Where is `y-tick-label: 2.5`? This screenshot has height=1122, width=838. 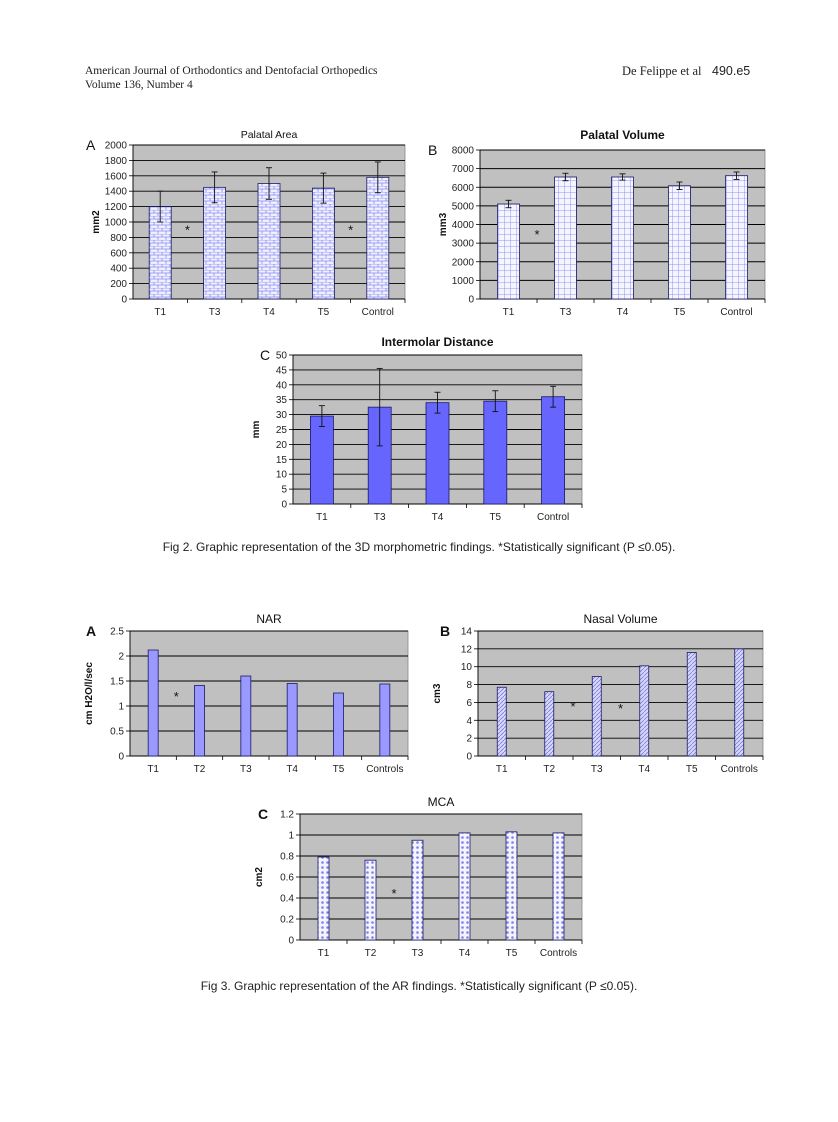
y-tick-label: 2.5 is located at coordinates (117, 632).